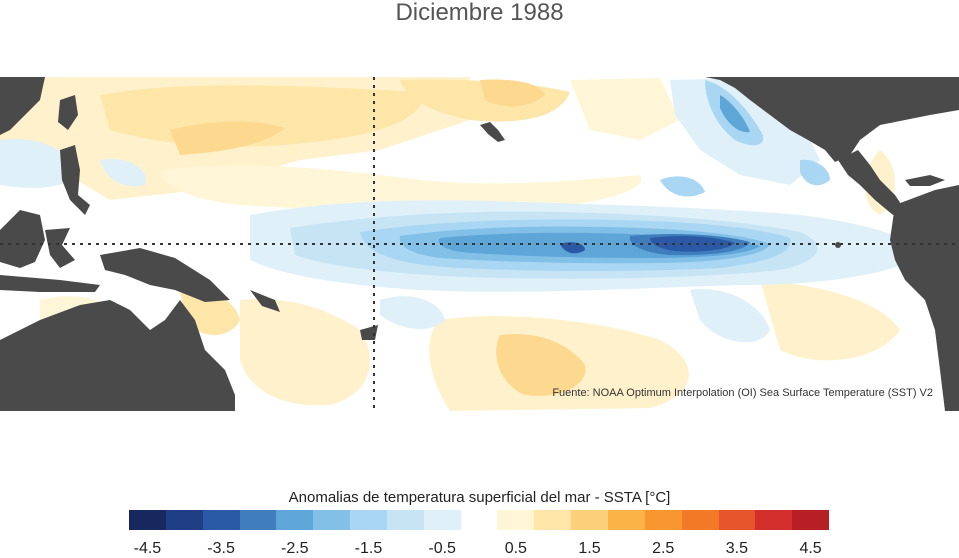 The image size is (959, 558). I want to click on solomon-islands-land, so click(265, 301).